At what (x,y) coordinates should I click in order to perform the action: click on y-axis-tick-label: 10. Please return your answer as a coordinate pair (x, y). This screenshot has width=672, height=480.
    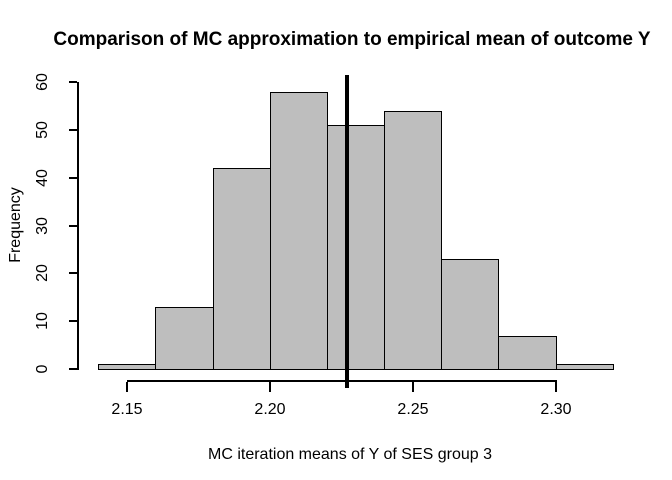
    Looking at the image, I should click on (42, 321).